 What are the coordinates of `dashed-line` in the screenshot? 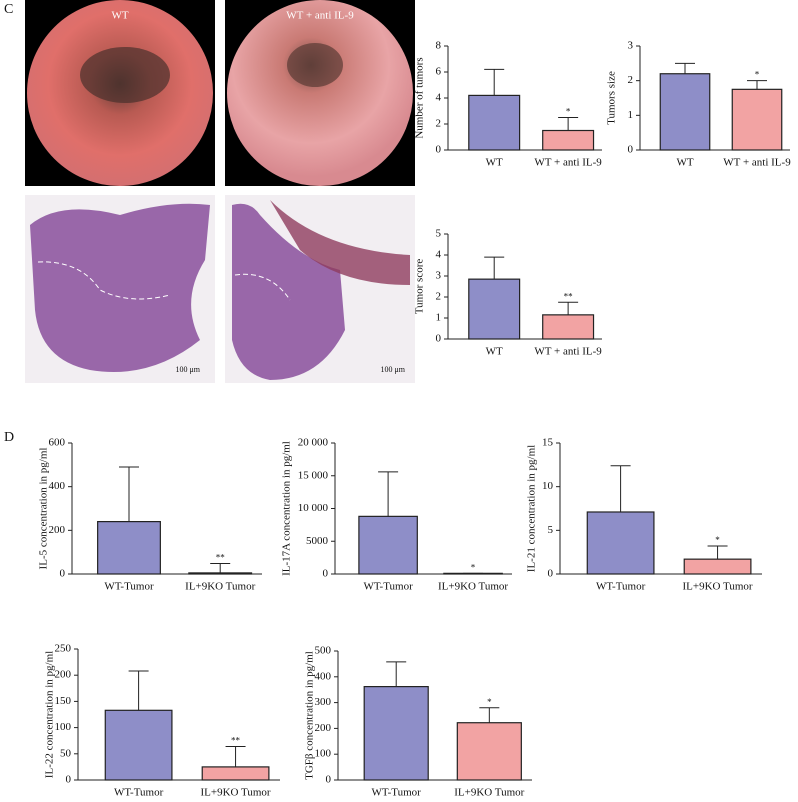 It's located at (262, 287).